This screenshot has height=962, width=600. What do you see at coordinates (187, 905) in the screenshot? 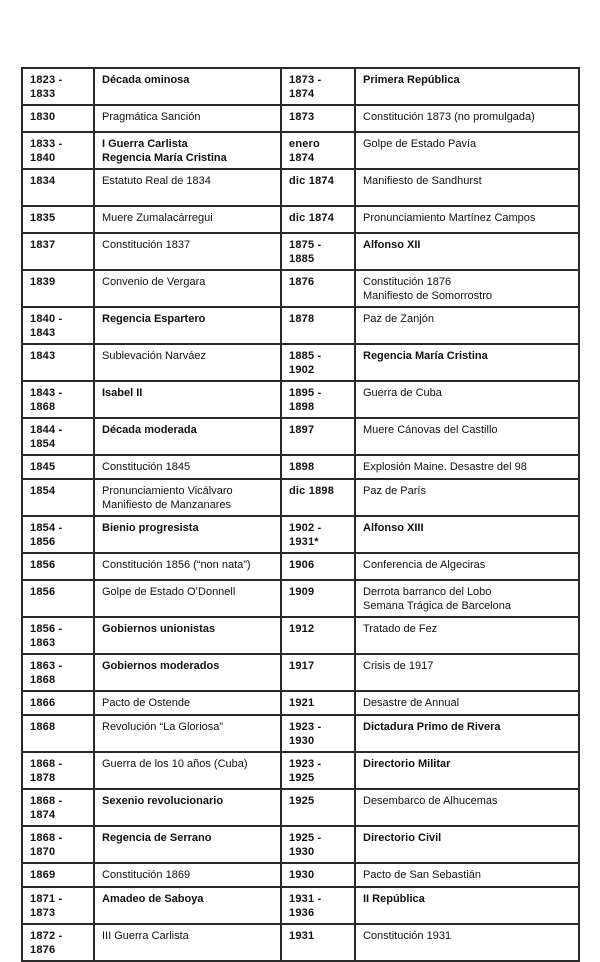
I see `left-event-cell: Amadeo de Saboya` at bounding box center [187, 905].